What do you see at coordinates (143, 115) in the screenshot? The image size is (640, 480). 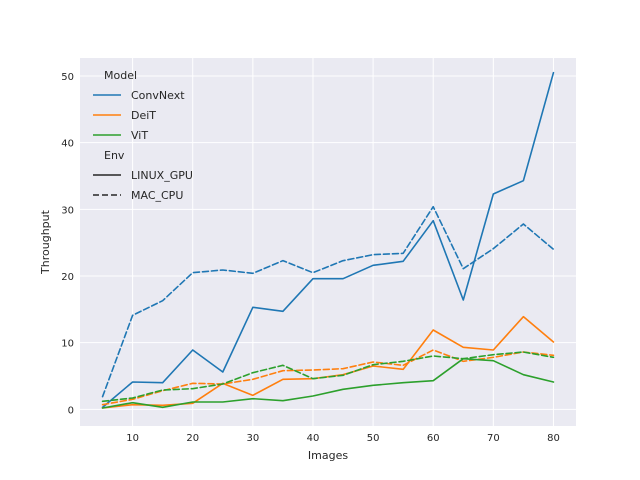 I see `legend-entry-deit: DeiT` at bounding box center [143, 115].